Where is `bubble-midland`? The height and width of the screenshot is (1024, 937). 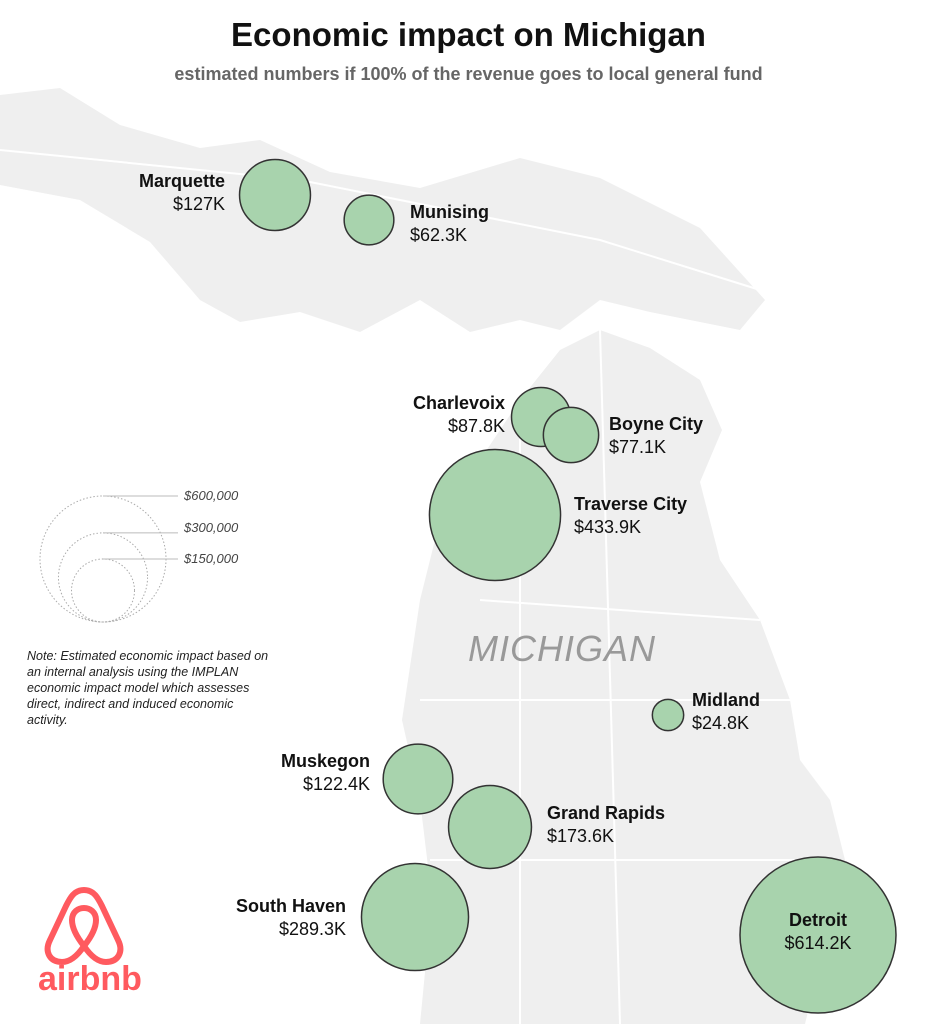
bubble-midland is located at coordinates (668, 715).